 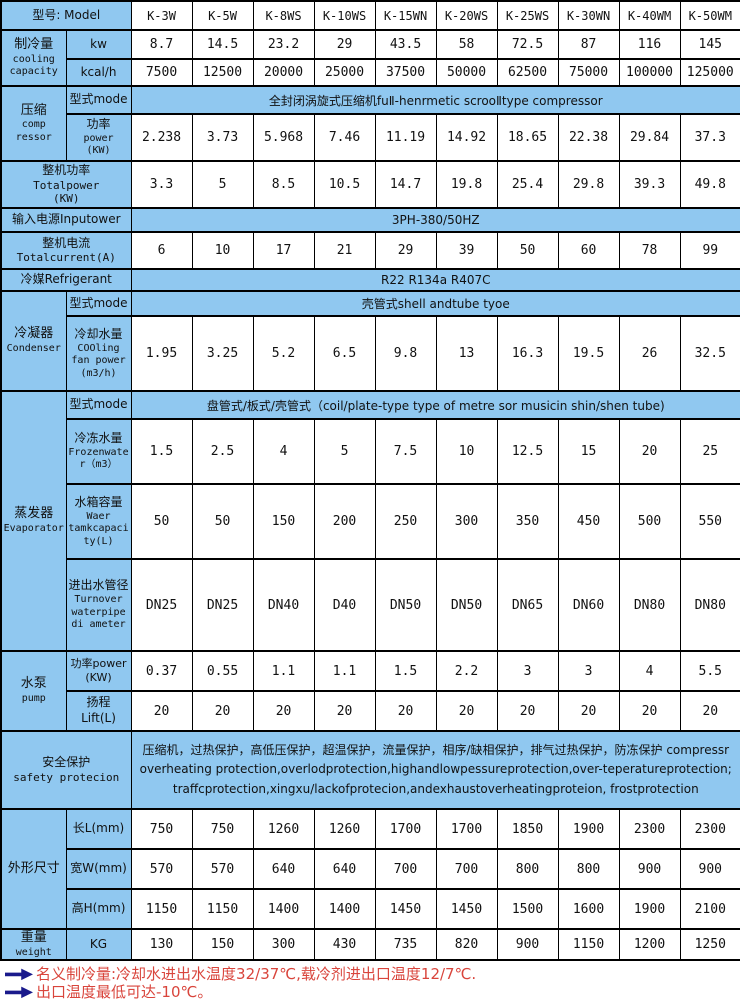 I want to click on table-cell: 1400, so click(x=344, y=909).